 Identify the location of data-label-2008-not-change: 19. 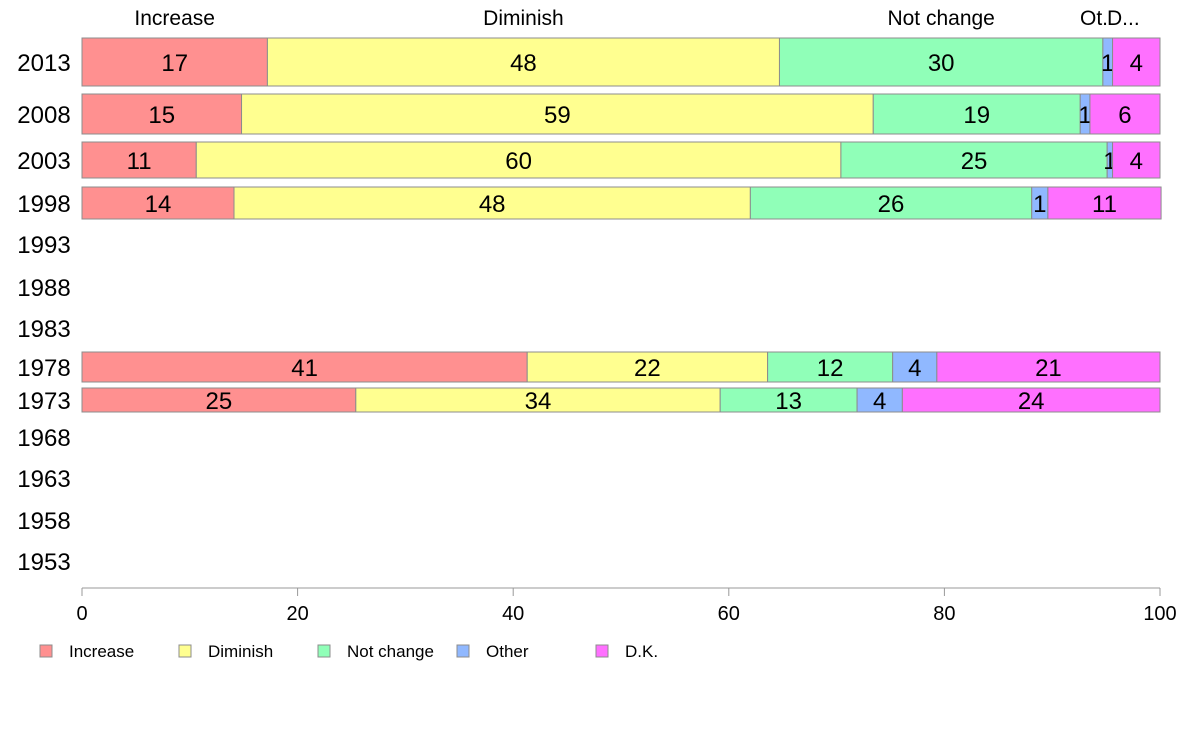
(976, 115).